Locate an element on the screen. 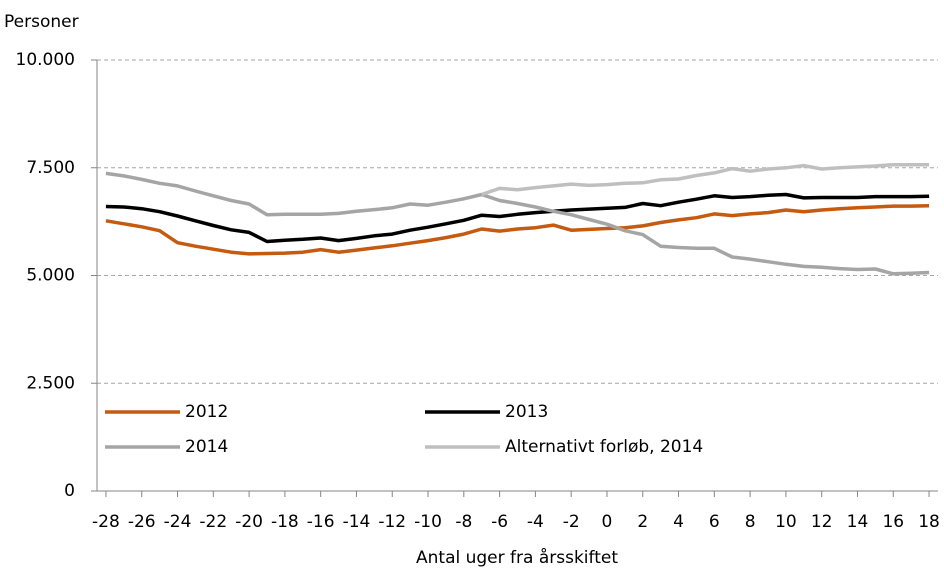  x-tick-label: -6 is located at coordinates (499, 522).